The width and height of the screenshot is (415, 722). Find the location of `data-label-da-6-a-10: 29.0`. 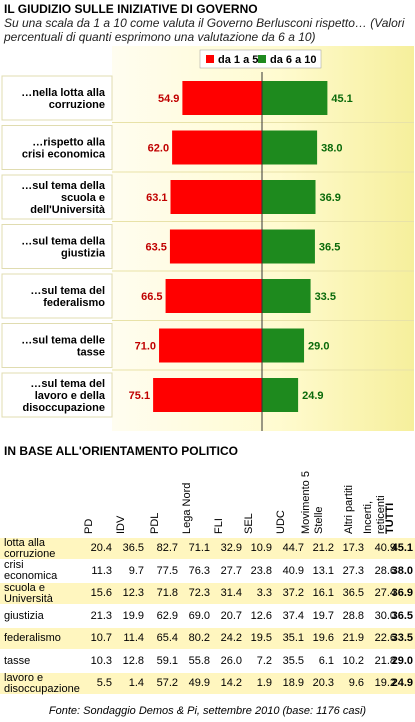

data-label-da-6-a-10: 29.0 is located at coordinates (318, 347).